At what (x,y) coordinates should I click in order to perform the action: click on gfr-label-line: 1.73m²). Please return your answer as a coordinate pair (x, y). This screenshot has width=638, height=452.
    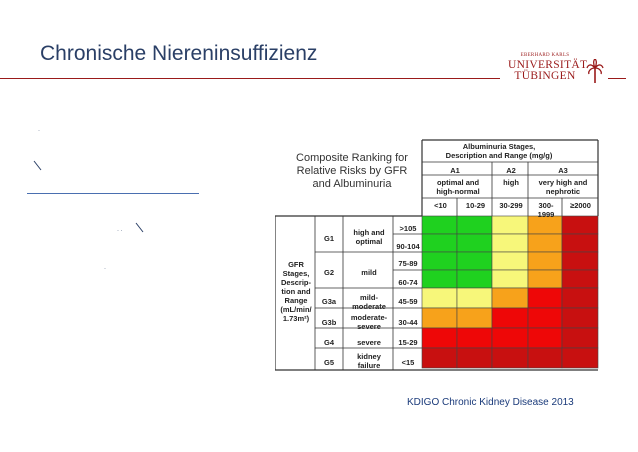
    Looking at the image, I should click on (296, 318).